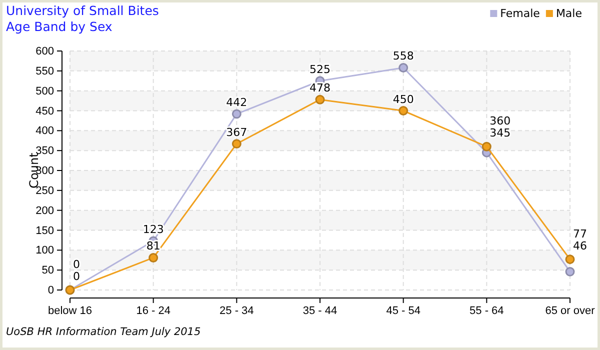  Describe the element at coordinates (70, 310) in the screenshot. I see `x-tick-label: below 16` at that location.